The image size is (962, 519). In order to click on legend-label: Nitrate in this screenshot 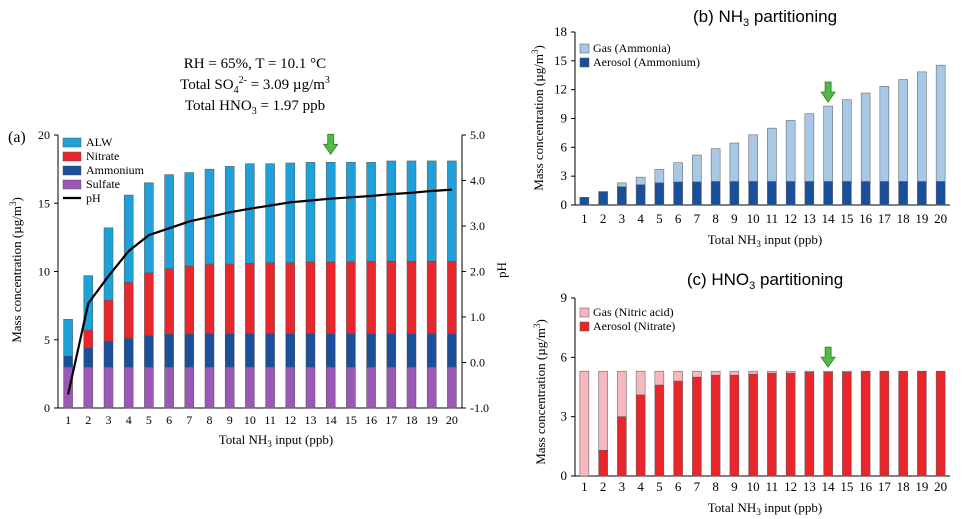, I will do `click(102, 156)`.